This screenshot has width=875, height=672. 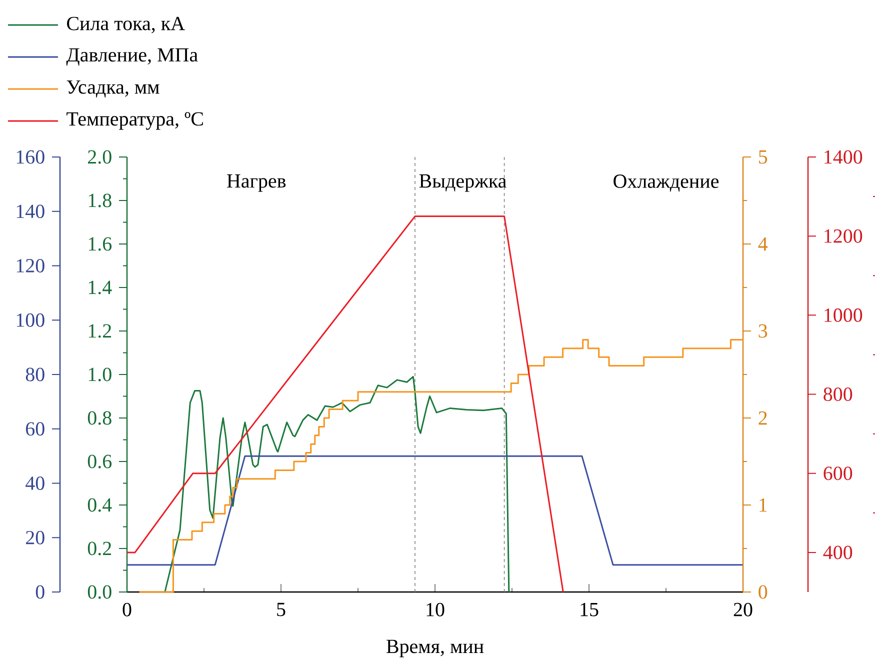 What do you see at coordinates (589, 609) in the screenshot?
I see `x-tick-label: 15` at bounding box center [589, 609].